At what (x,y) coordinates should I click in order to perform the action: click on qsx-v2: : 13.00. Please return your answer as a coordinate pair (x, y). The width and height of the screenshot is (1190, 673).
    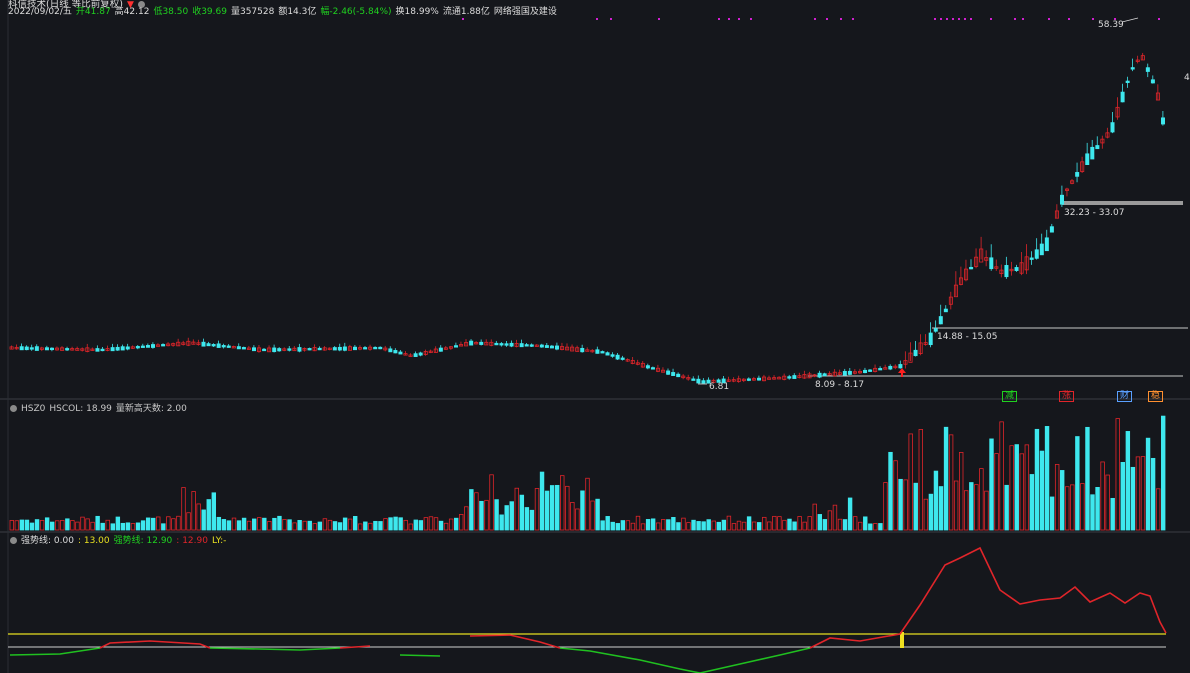
    Looking at the image, I should click on (93, 541).